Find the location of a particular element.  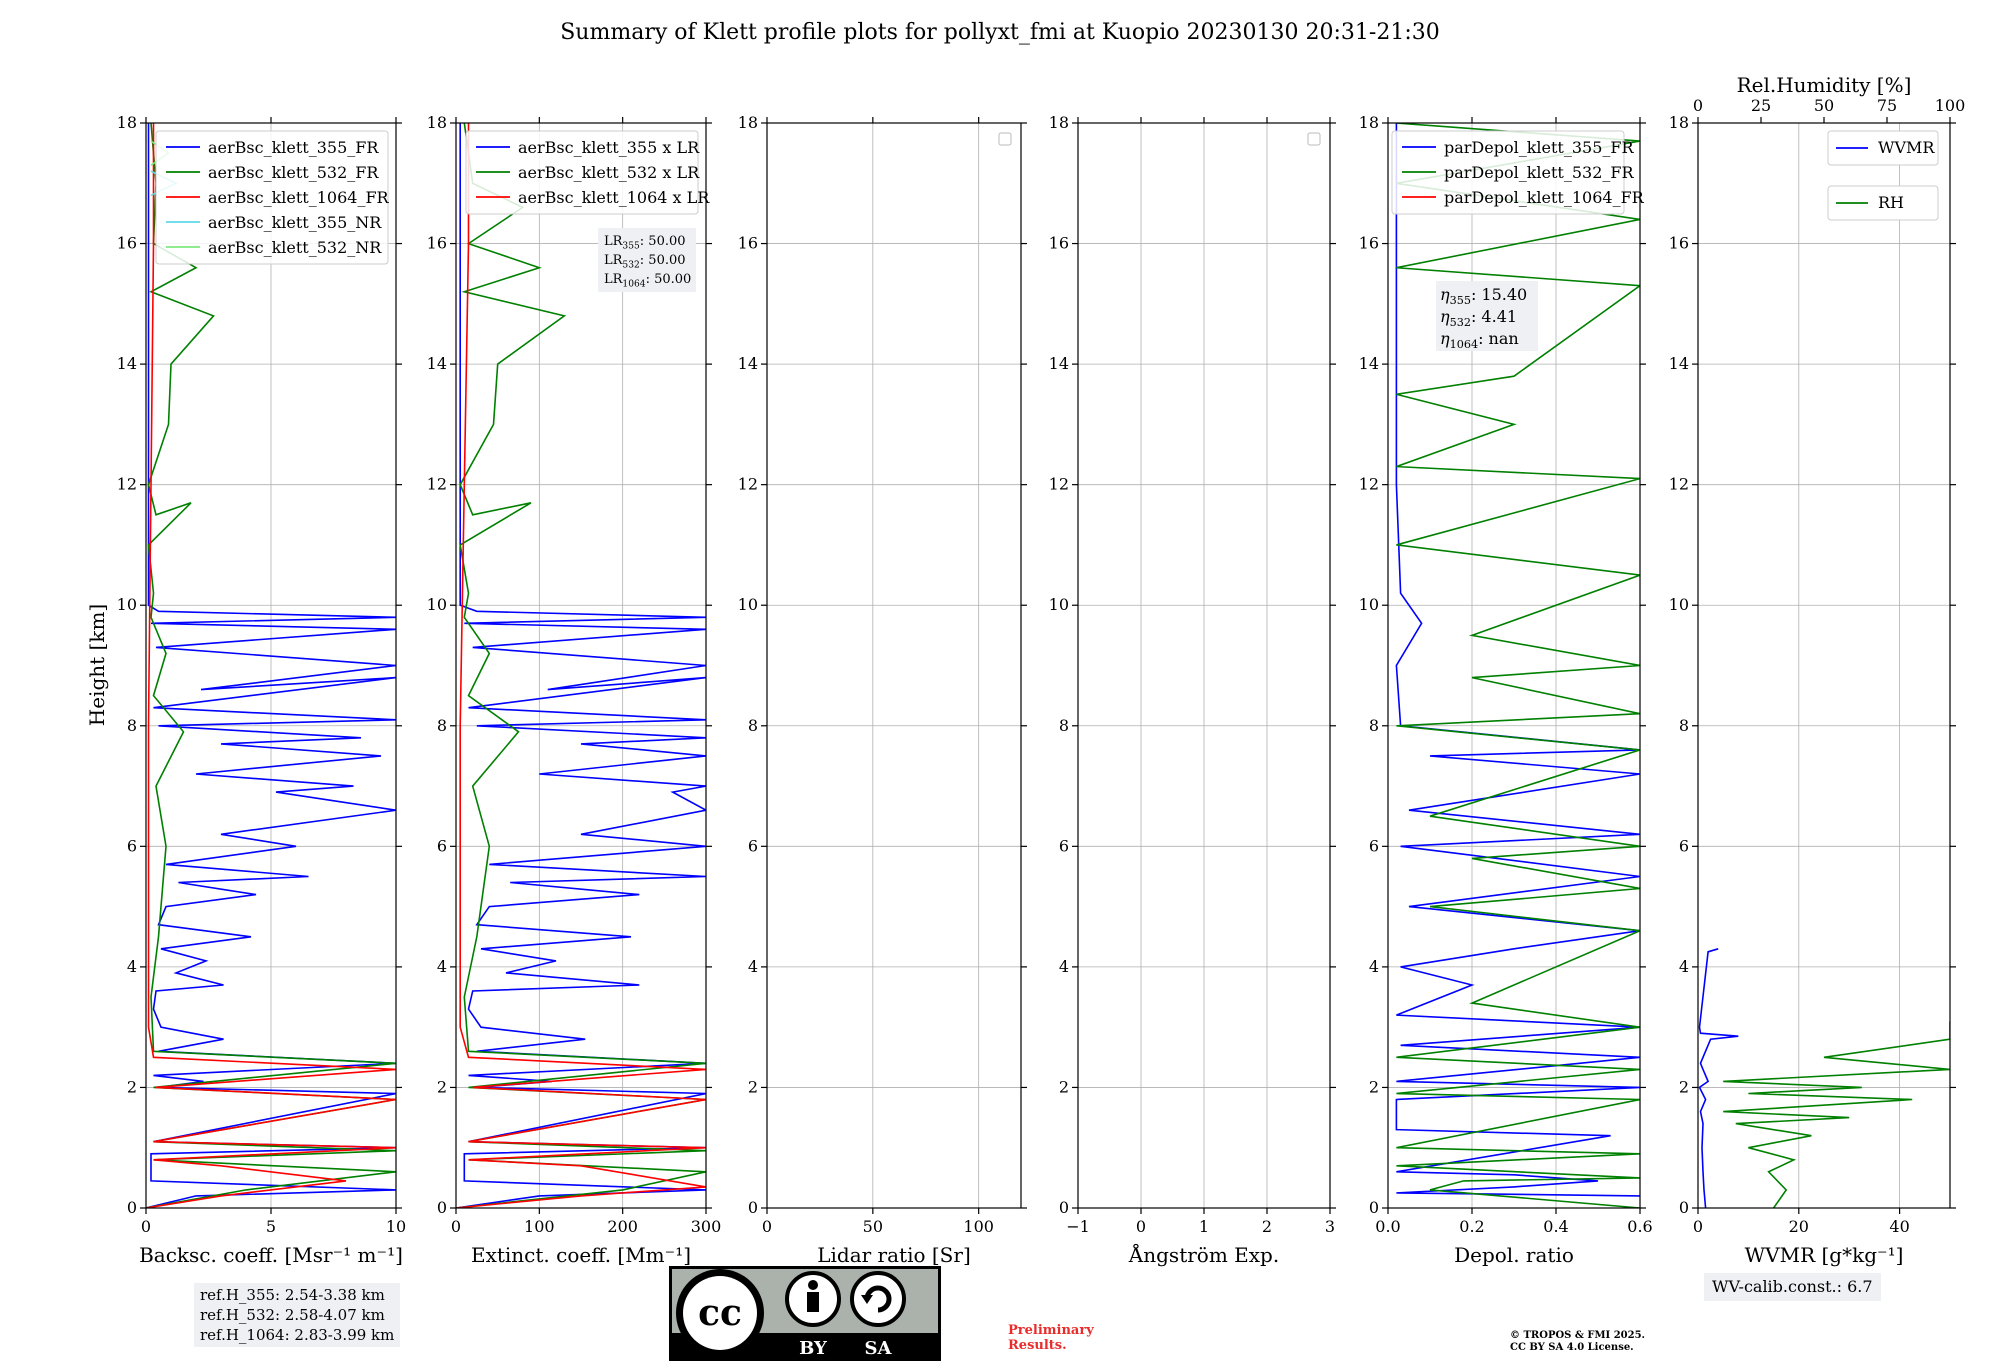

series-line-WVMR is located at coordinates (1718, 1078).